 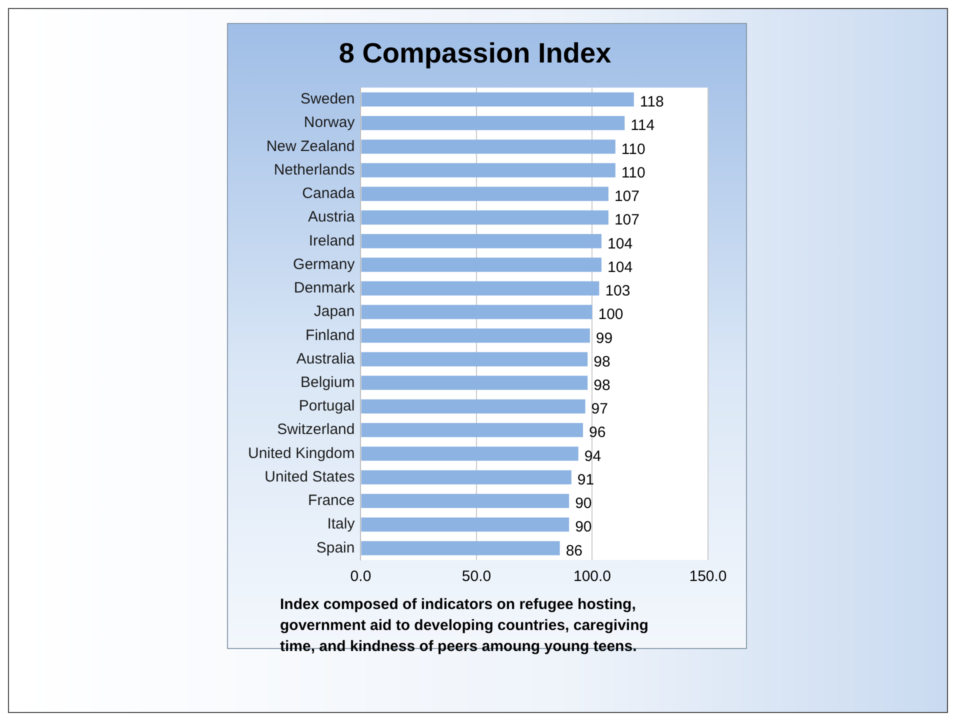 What do you see at coordinates (314, 169) in the screenshot?
I see `y-tick-label: Netherlands` at bounding box center [314, 169].